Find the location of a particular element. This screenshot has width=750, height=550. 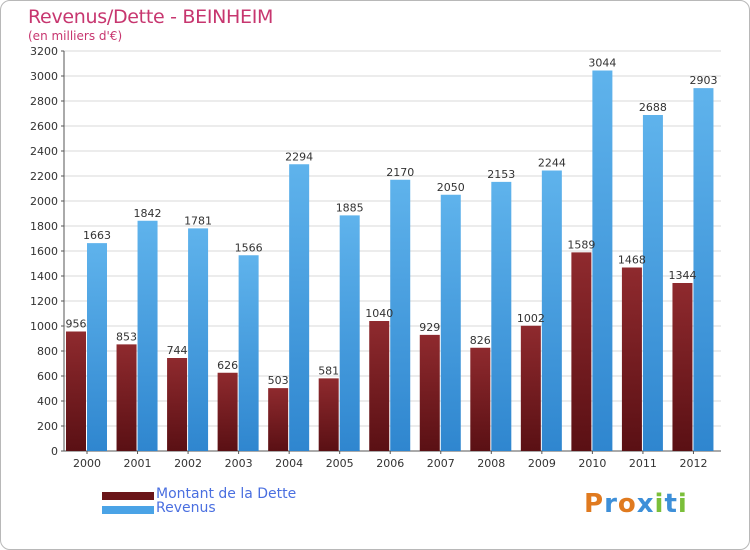

legend-label-revenus: Revenus is located at coordinates (186, 508).